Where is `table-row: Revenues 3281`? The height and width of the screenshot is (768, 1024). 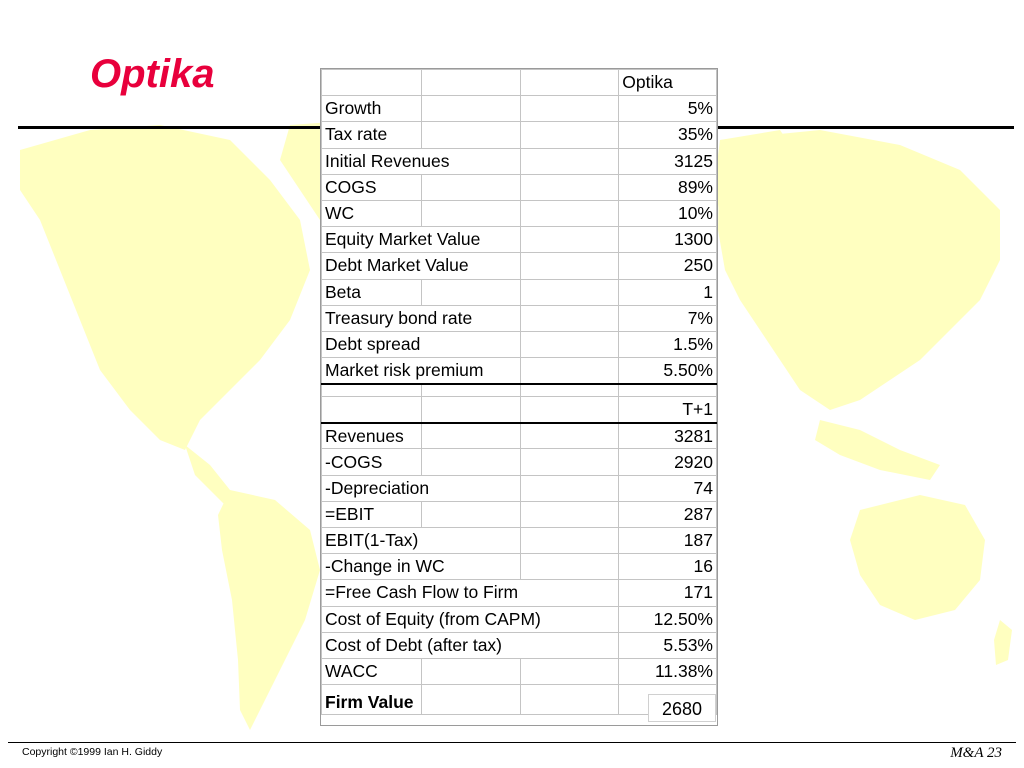
table-row: Revenues 3281 is located at coordinates (519, 436).